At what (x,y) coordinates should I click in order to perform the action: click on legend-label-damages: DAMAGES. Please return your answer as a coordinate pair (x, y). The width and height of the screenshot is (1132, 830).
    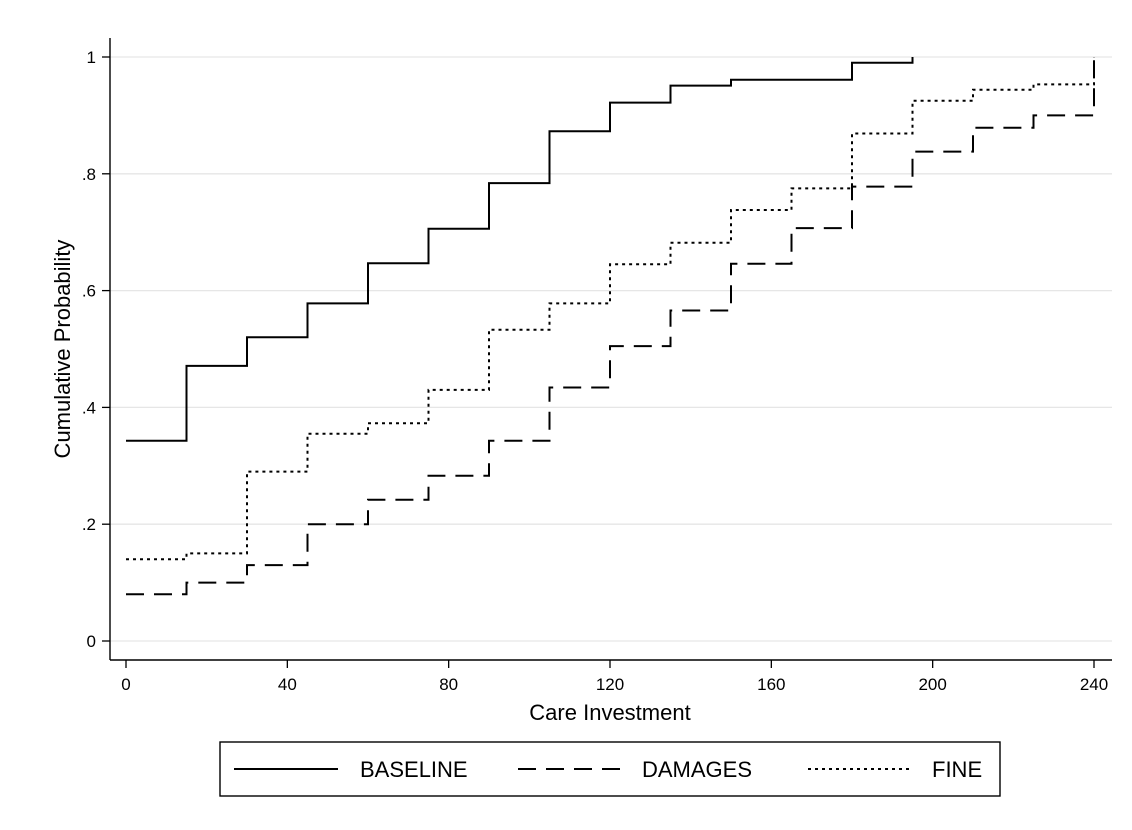
    Looking at the image, I should click on (697, 769).